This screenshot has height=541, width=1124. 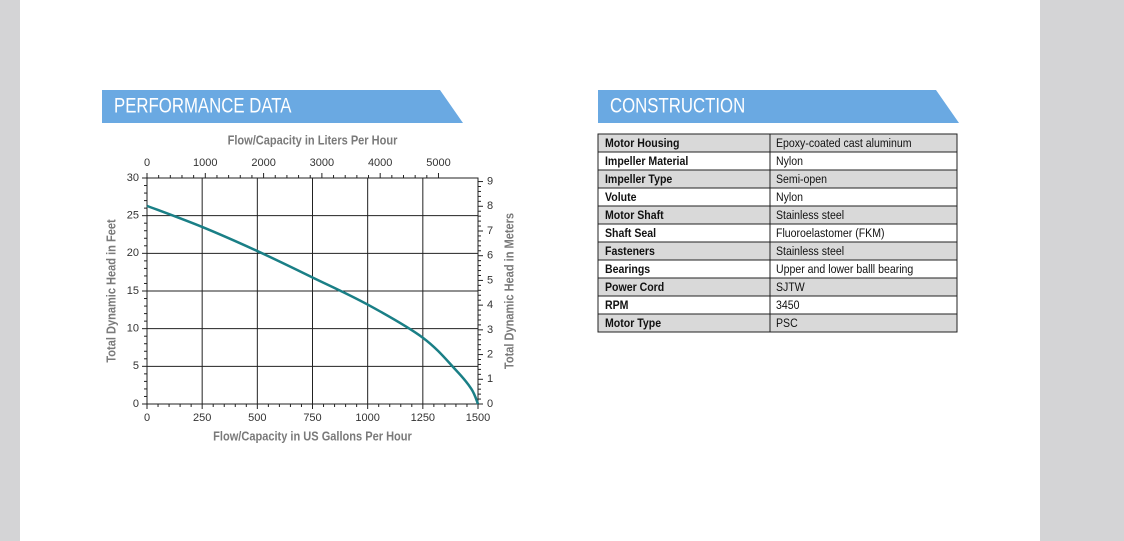 I want to click on row-value: Semi-open, so click(x=801, y=180).